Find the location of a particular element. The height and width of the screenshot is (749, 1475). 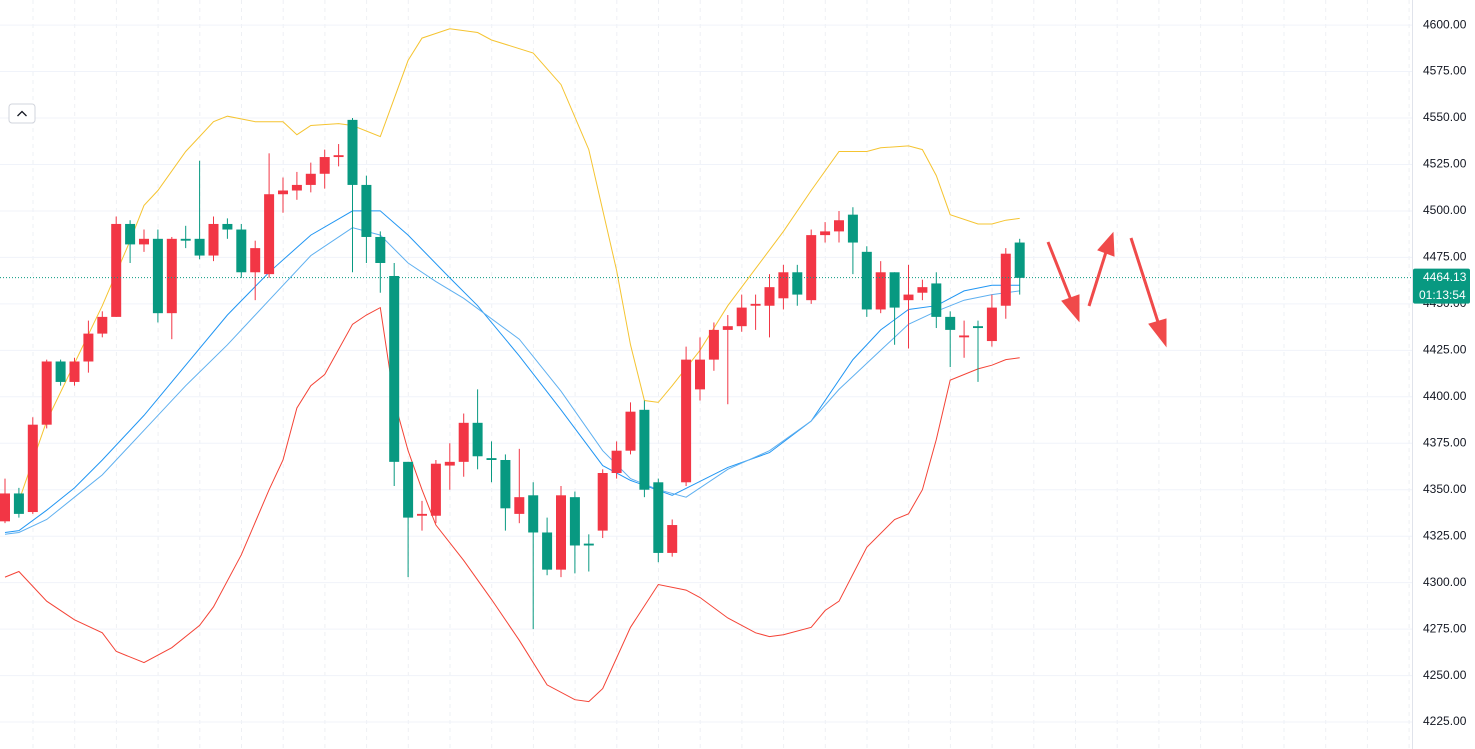

y-tick-label: 4225.00 is located at coordinates (1445, 721).